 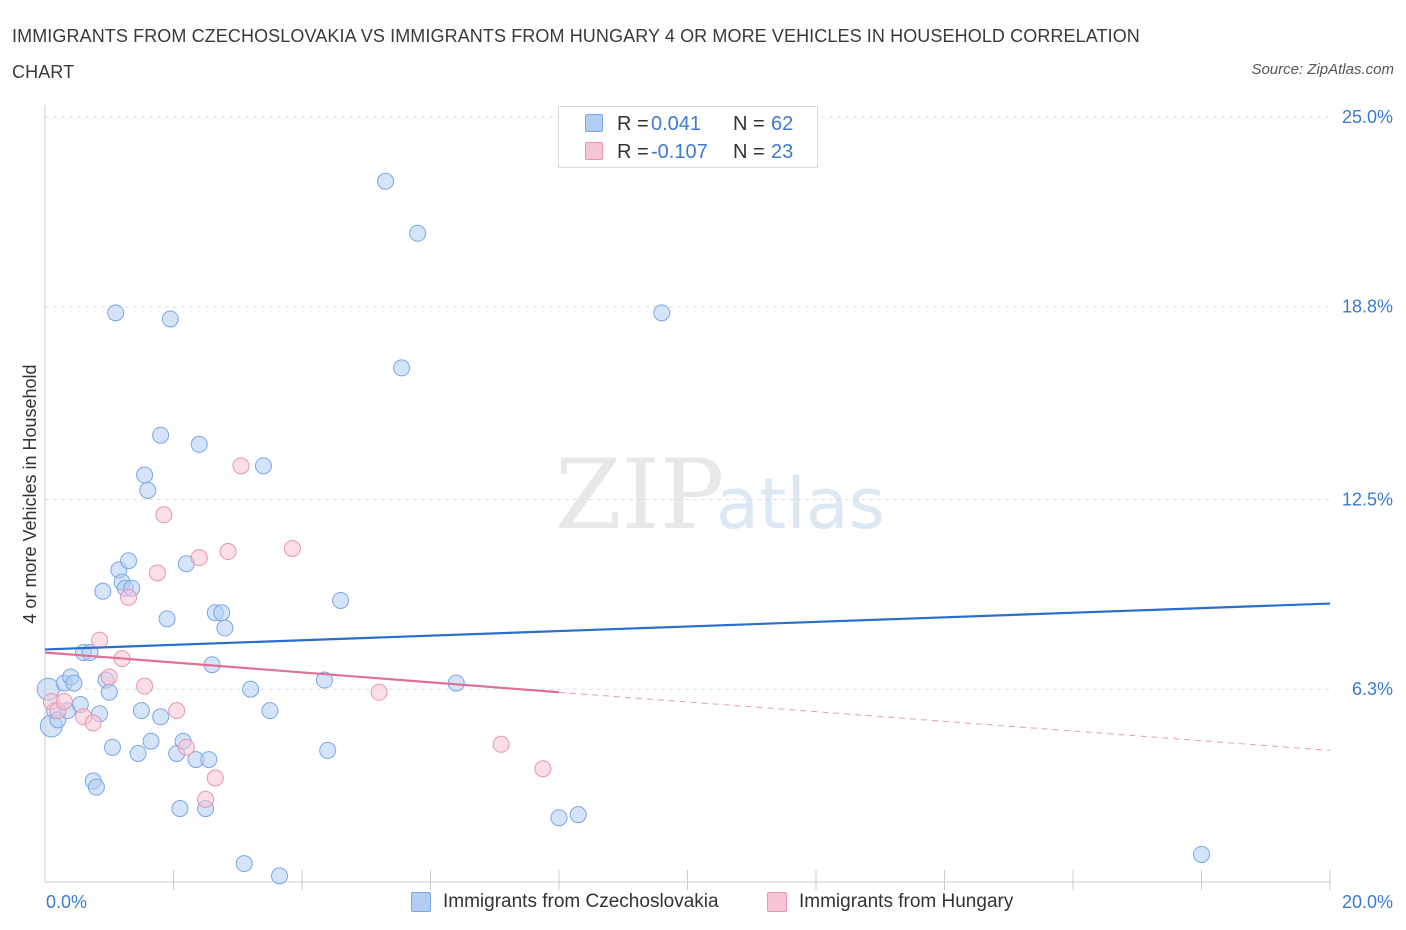 I want to click on r-value: -0.107, so click(x=679, y=152).